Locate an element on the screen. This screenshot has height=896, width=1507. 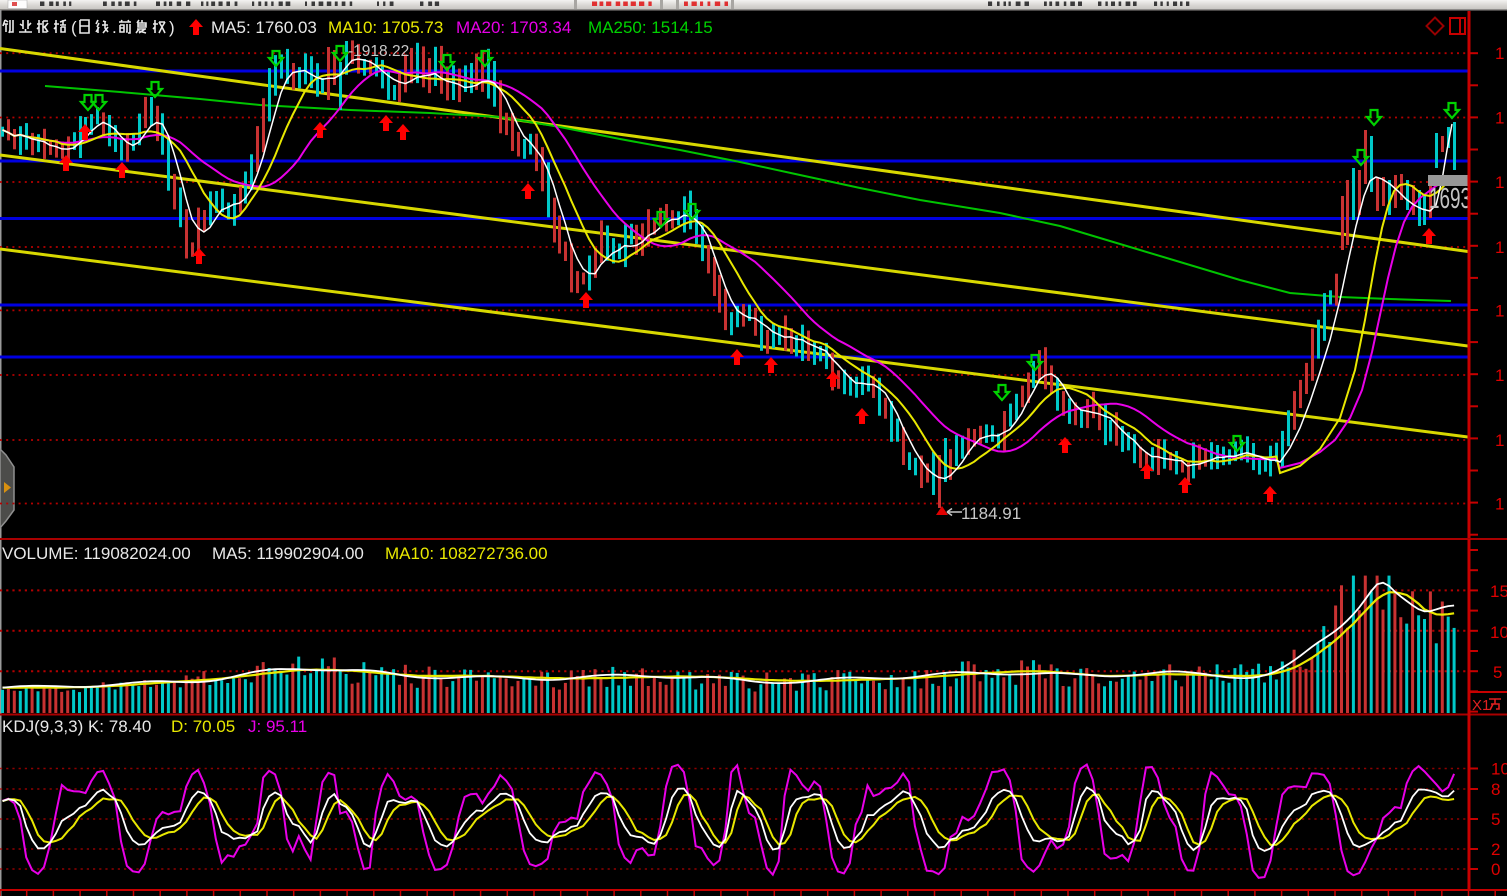
svg-text: MA5: 1760.03 is located at coordinates (264, 27).